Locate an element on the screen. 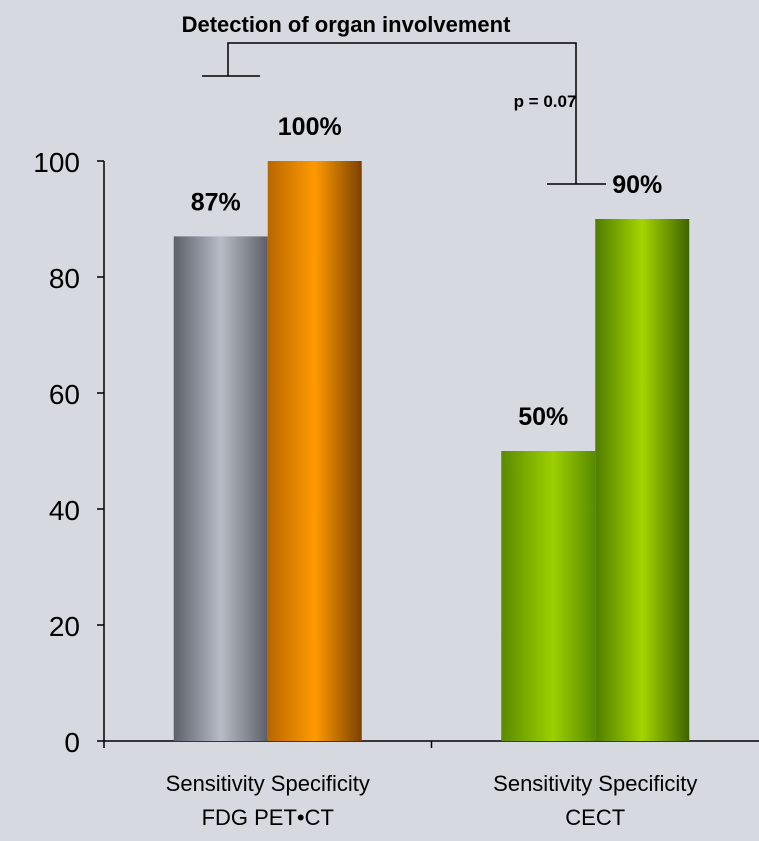  y-tick-label: 80 is located at coordinates (64, 278).